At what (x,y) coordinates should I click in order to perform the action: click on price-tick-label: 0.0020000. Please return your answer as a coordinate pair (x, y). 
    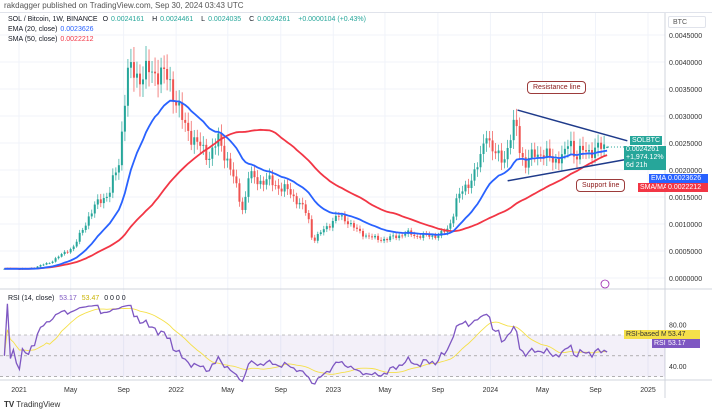
    Looking at the image, I should click on (685, 171).